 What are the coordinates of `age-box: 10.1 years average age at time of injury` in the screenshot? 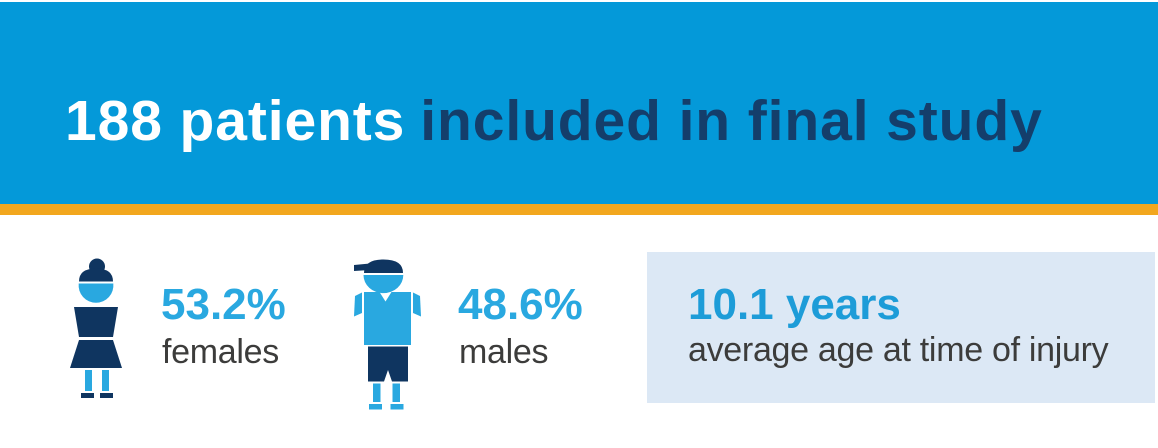 It's located at (901, 327).